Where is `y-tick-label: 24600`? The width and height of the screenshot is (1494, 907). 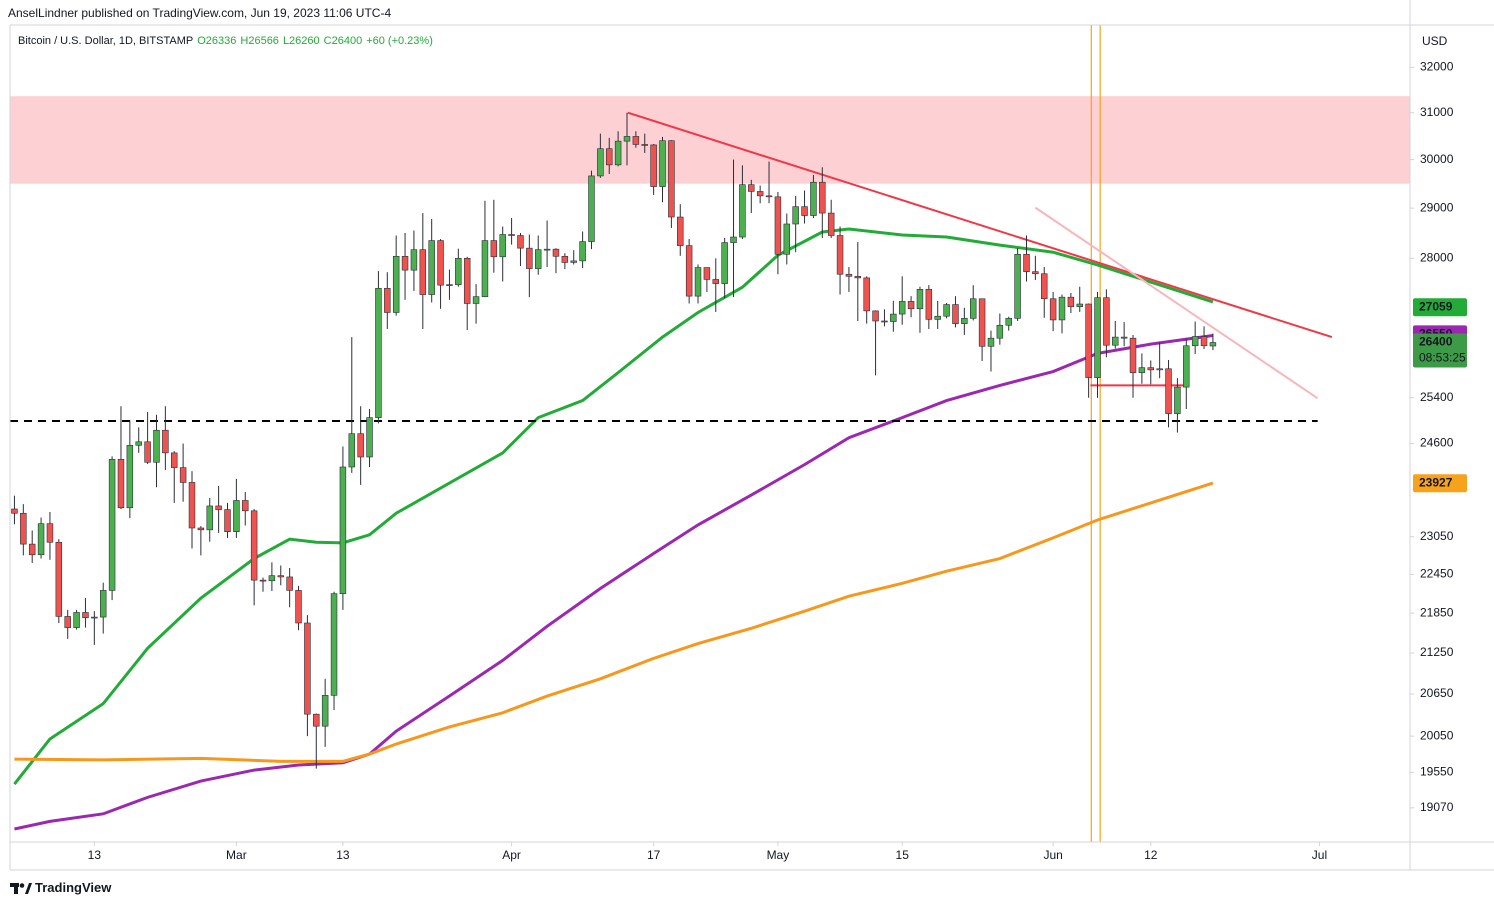 y-tick-label: 24600 is located at coordinates (1437, 443).